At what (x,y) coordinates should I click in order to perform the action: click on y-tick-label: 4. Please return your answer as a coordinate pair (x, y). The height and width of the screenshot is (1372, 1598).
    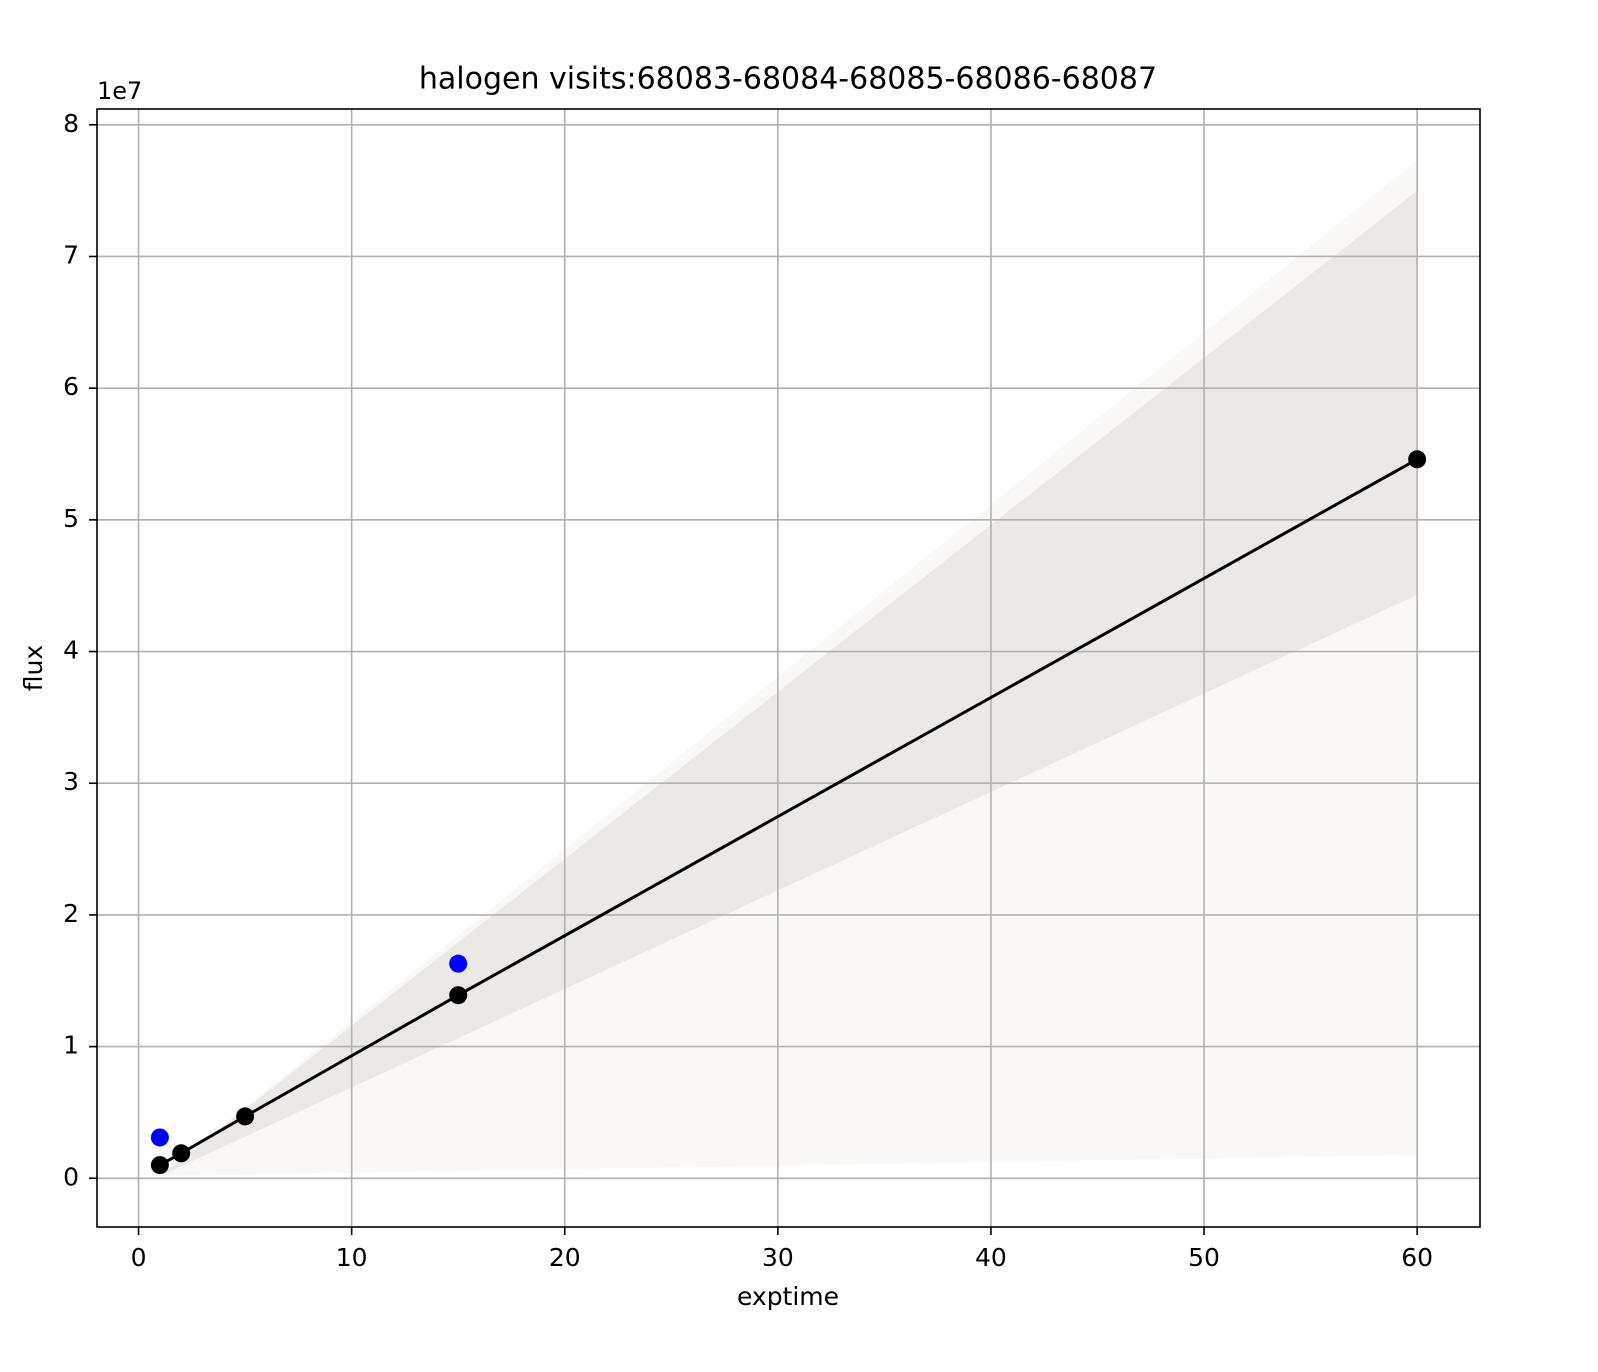
    Looking at the image, I should click on (71, 650).